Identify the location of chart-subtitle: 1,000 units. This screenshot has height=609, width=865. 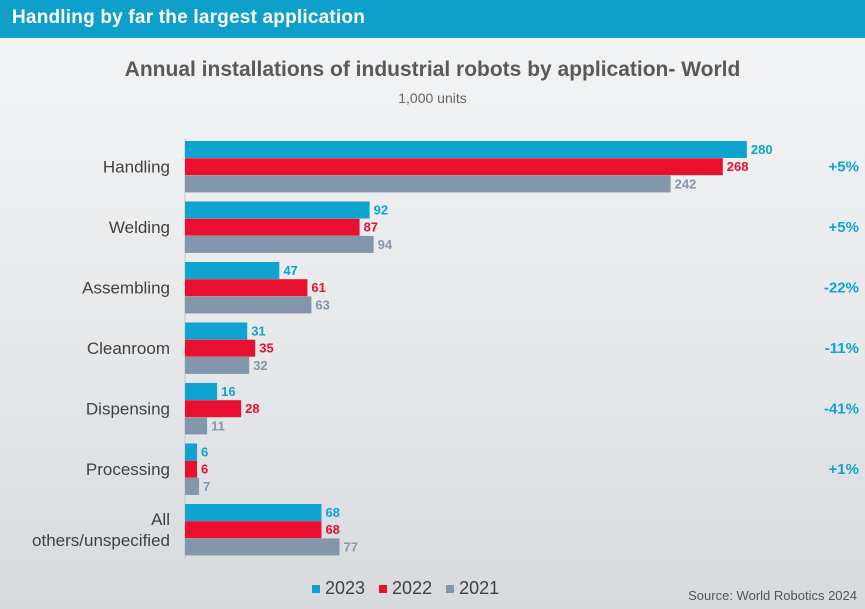
(432, 98).